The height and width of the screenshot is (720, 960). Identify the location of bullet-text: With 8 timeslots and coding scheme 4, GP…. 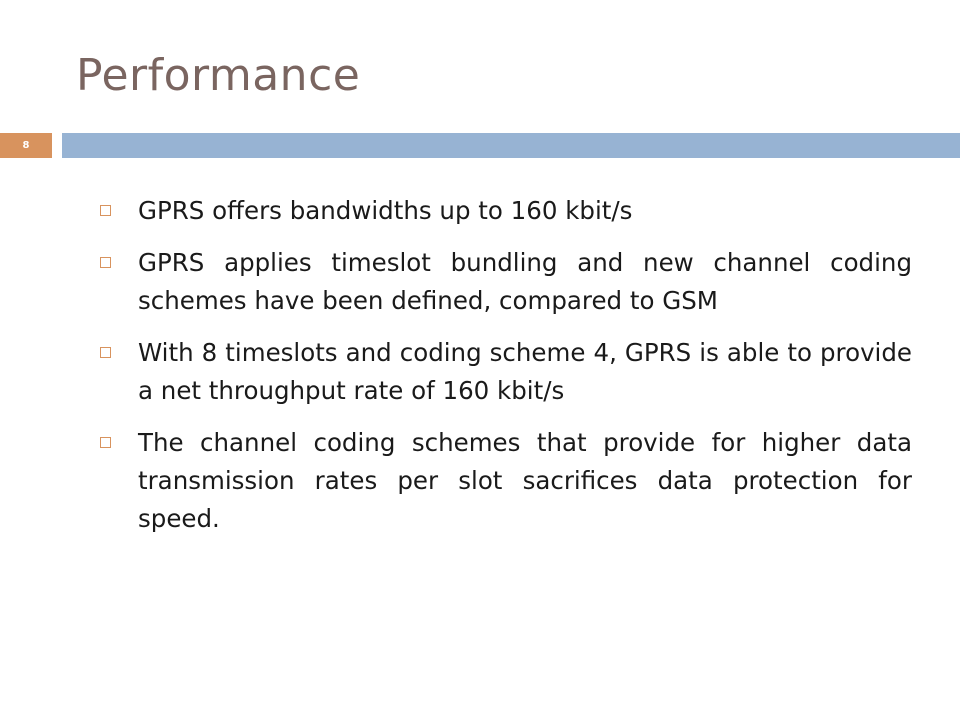
(525, 371).